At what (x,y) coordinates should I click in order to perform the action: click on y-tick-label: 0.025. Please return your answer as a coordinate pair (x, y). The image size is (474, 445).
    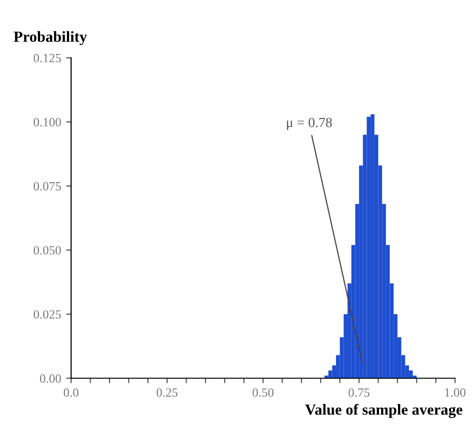
    Looking at the image, I should click on (47, 314).